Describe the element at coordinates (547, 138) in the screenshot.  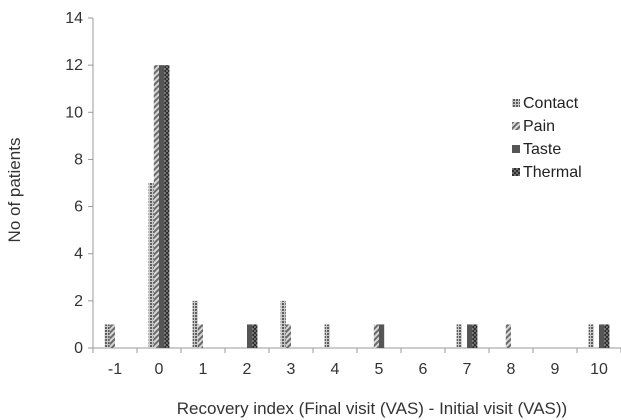
I see `legend: Contact Pain Taste Thermal` at that location.